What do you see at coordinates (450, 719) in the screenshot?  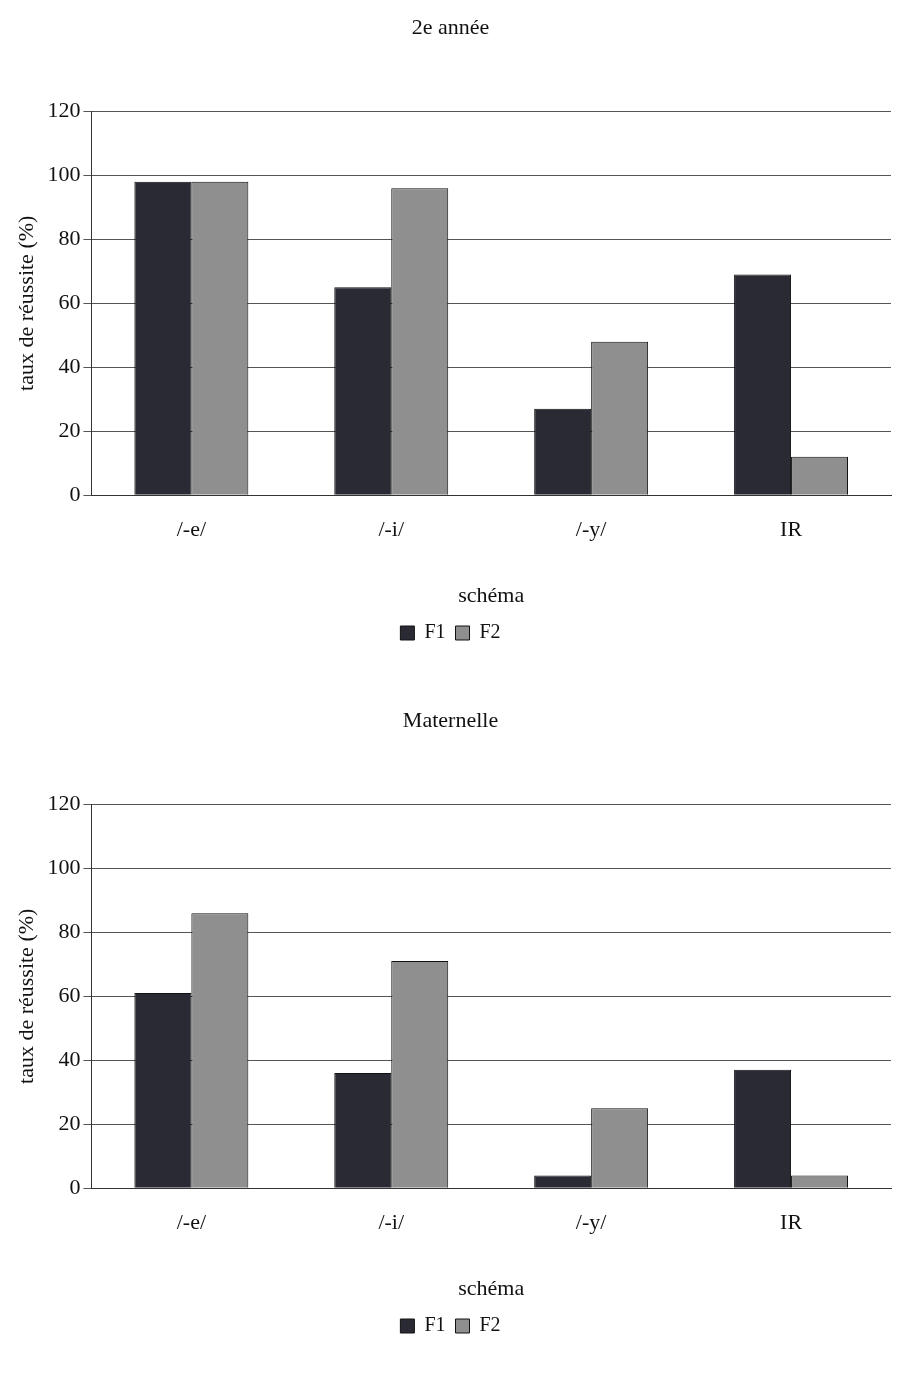 I see `chart-title: Maternelle` at bounding box center [450, 719].